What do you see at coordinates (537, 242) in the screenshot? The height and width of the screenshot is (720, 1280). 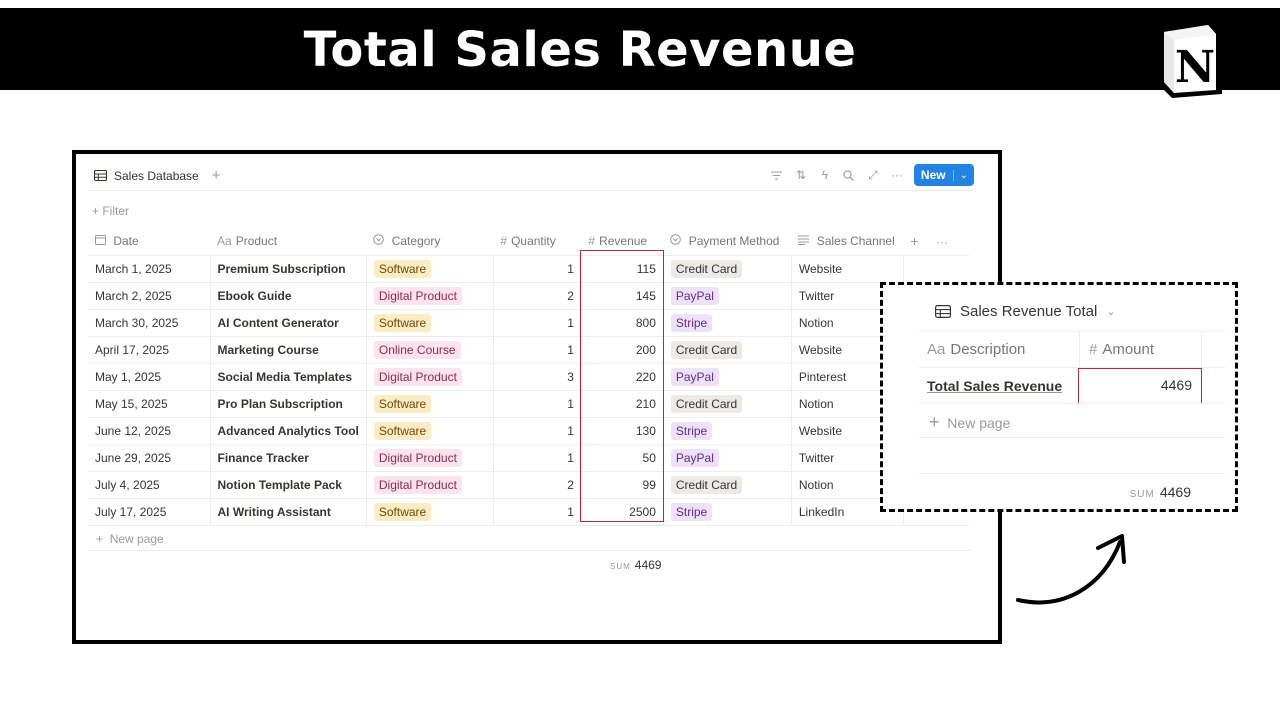 I see `column-header-quantity: # Quantity` at bounding box center [537, 242].